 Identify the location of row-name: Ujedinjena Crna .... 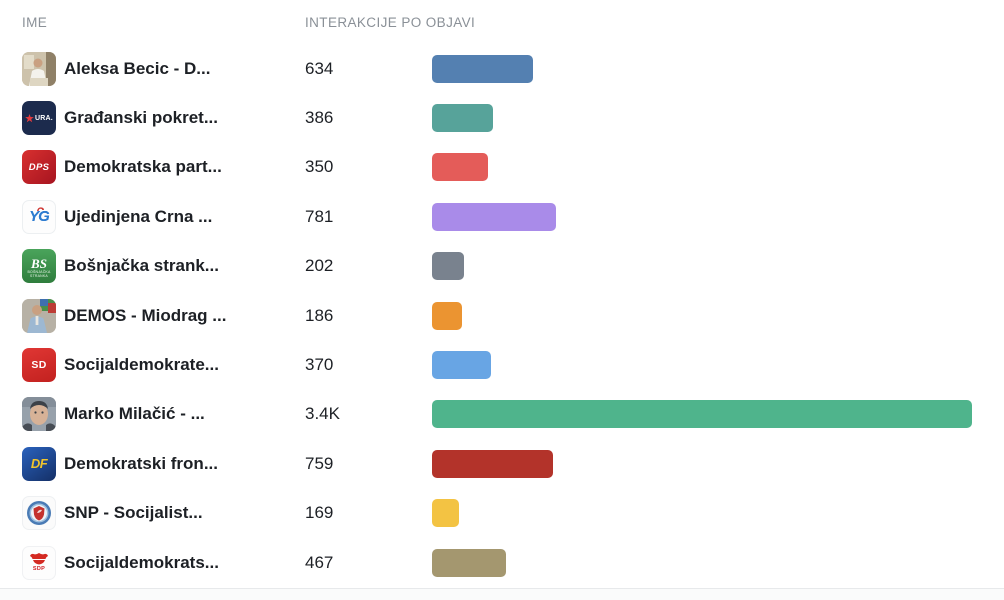
(138, 216).